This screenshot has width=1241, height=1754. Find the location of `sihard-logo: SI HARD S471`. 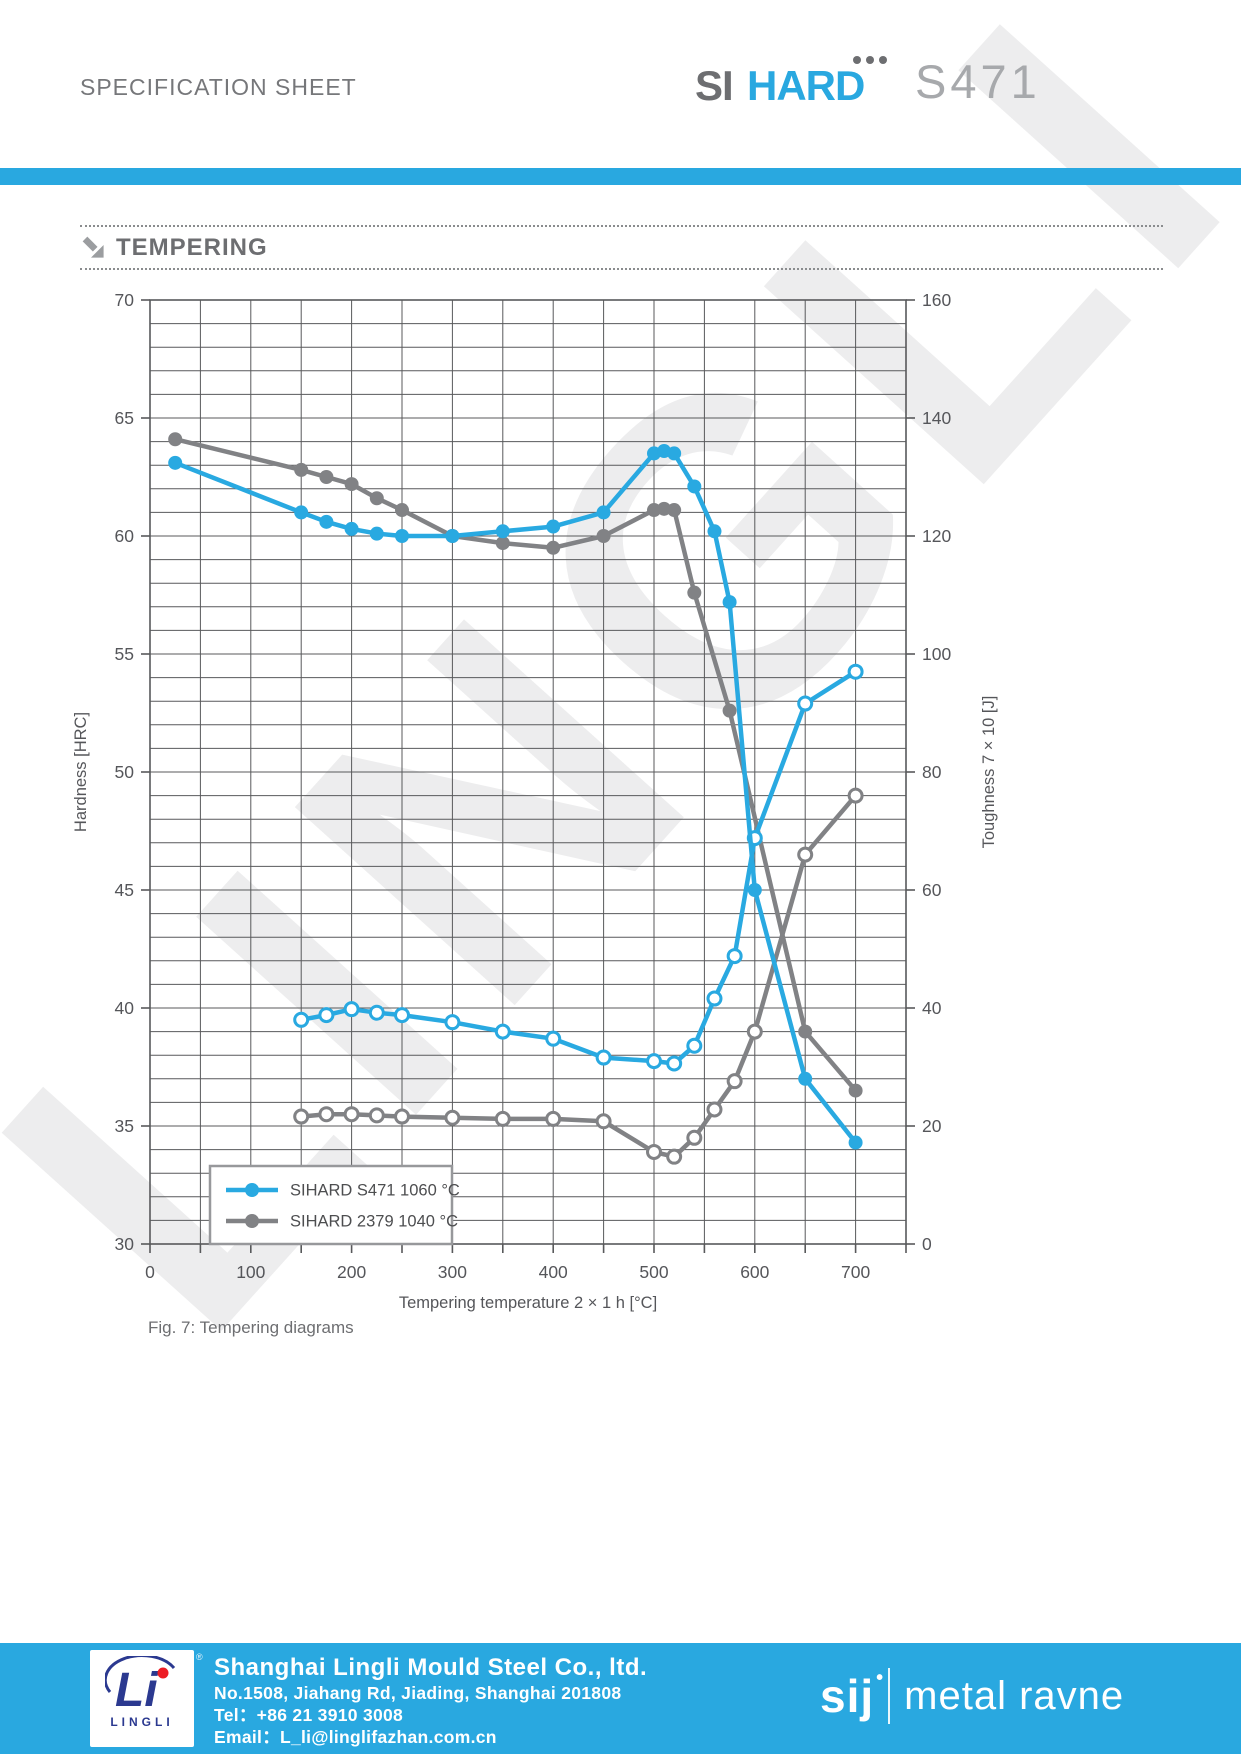

sihard-logo: SI HARD S471 is located at coordinates (905, 89).